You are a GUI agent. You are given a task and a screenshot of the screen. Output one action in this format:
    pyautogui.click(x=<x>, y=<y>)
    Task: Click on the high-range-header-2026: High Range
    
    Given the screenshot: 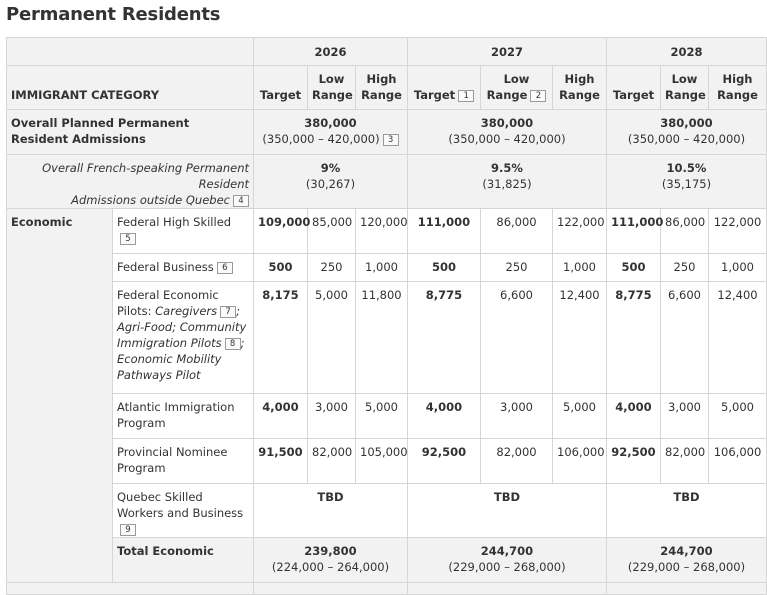 What is the action you would take?
    pyautogui.click(x=381, y=87)
    